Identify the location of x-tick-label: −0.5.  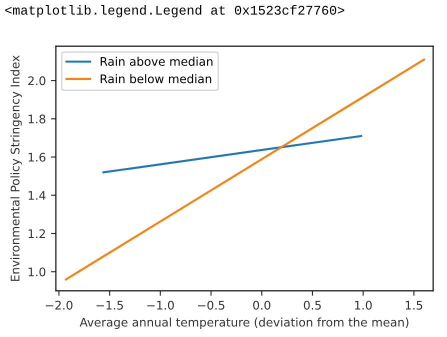
(211, 305).